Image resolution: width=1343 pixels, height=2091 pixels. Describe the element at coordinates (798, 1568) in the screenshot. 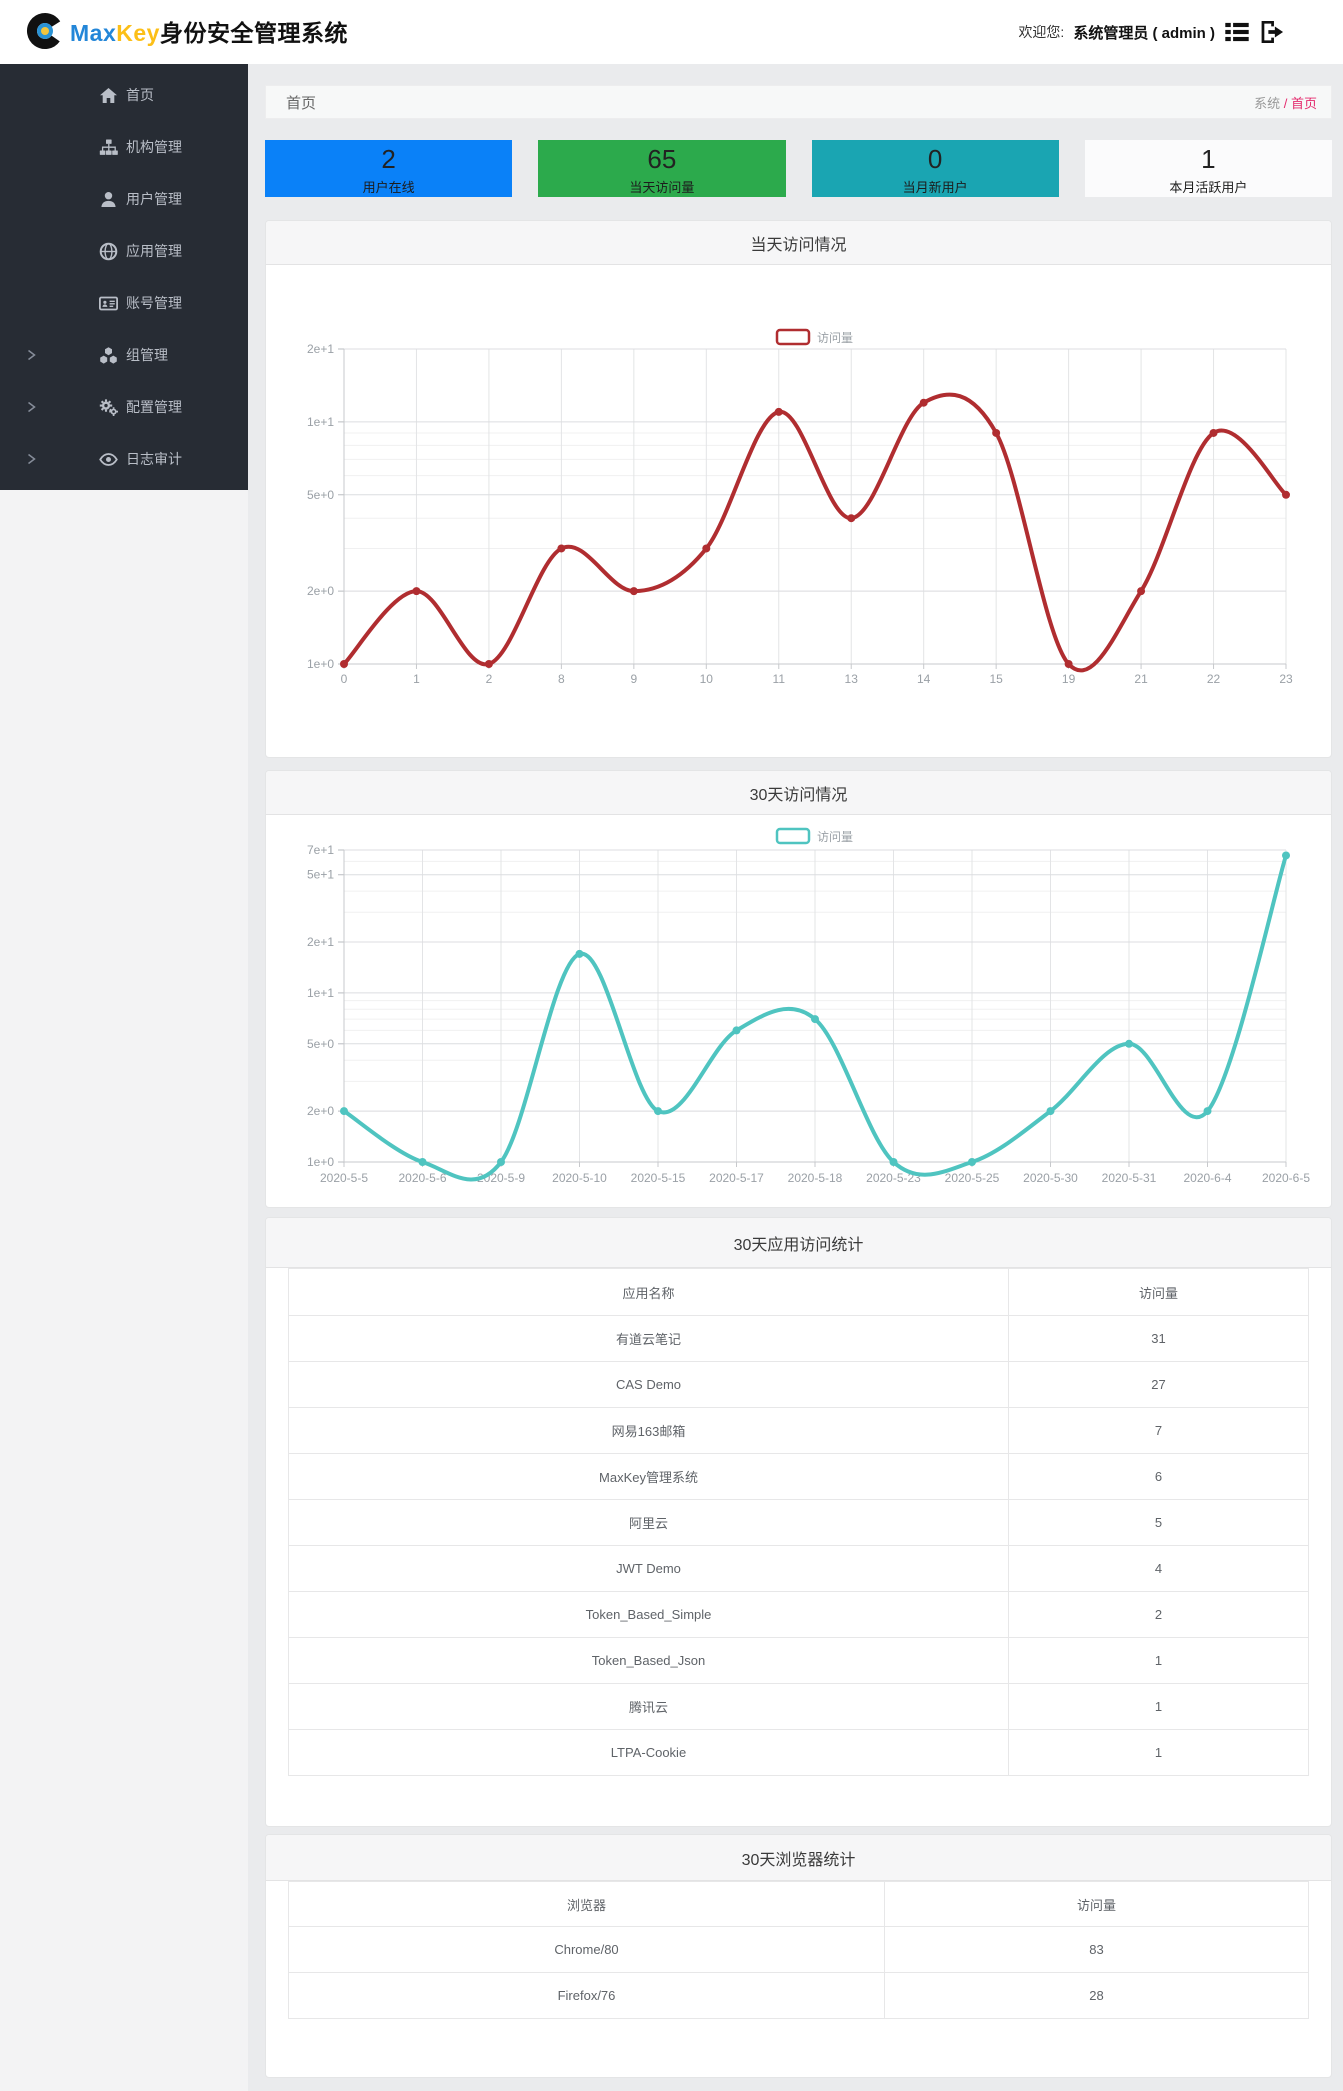

I see `table-row: JWT Demo 4` at that location.